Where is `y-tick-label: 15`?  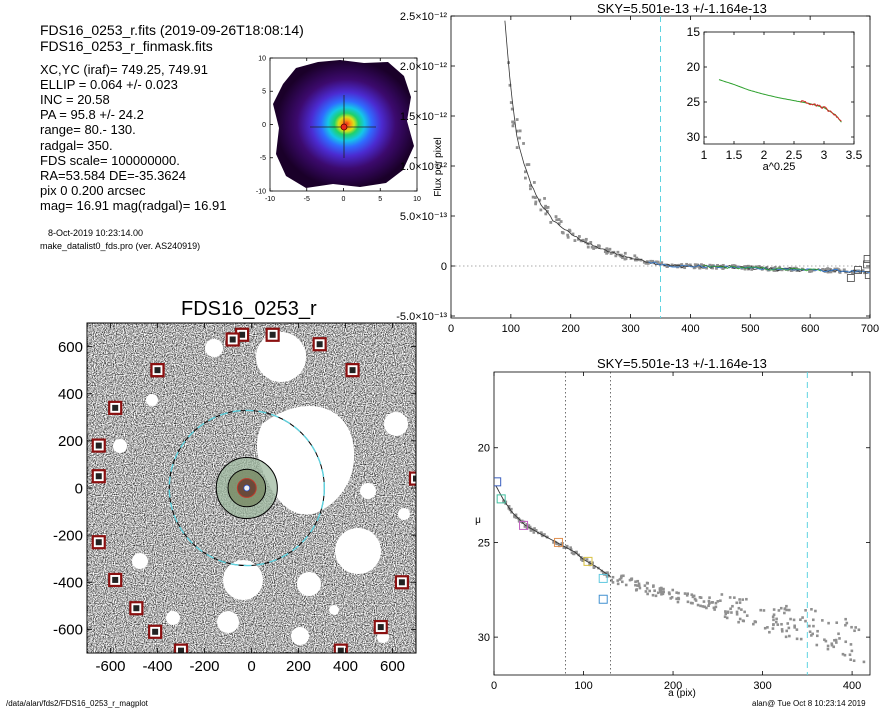 y-tick-label: 15 is located at coordinates (694, 32).